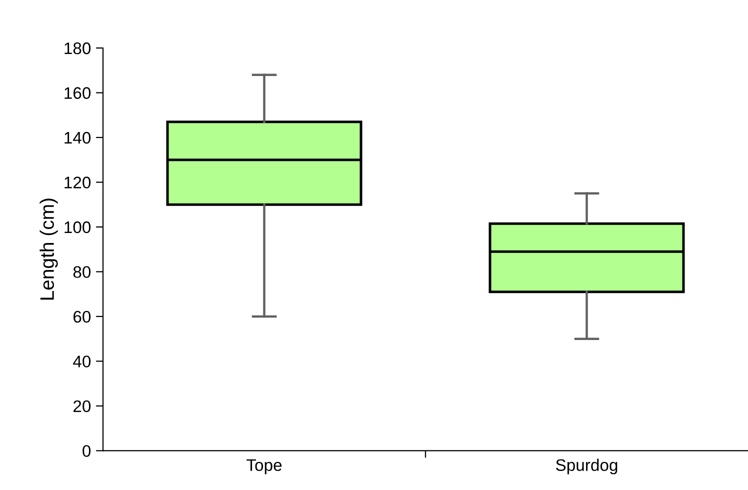  Describe the element at coordinates (77, 93) in the screenshot. I see `y-tick-label: 160` at that location.